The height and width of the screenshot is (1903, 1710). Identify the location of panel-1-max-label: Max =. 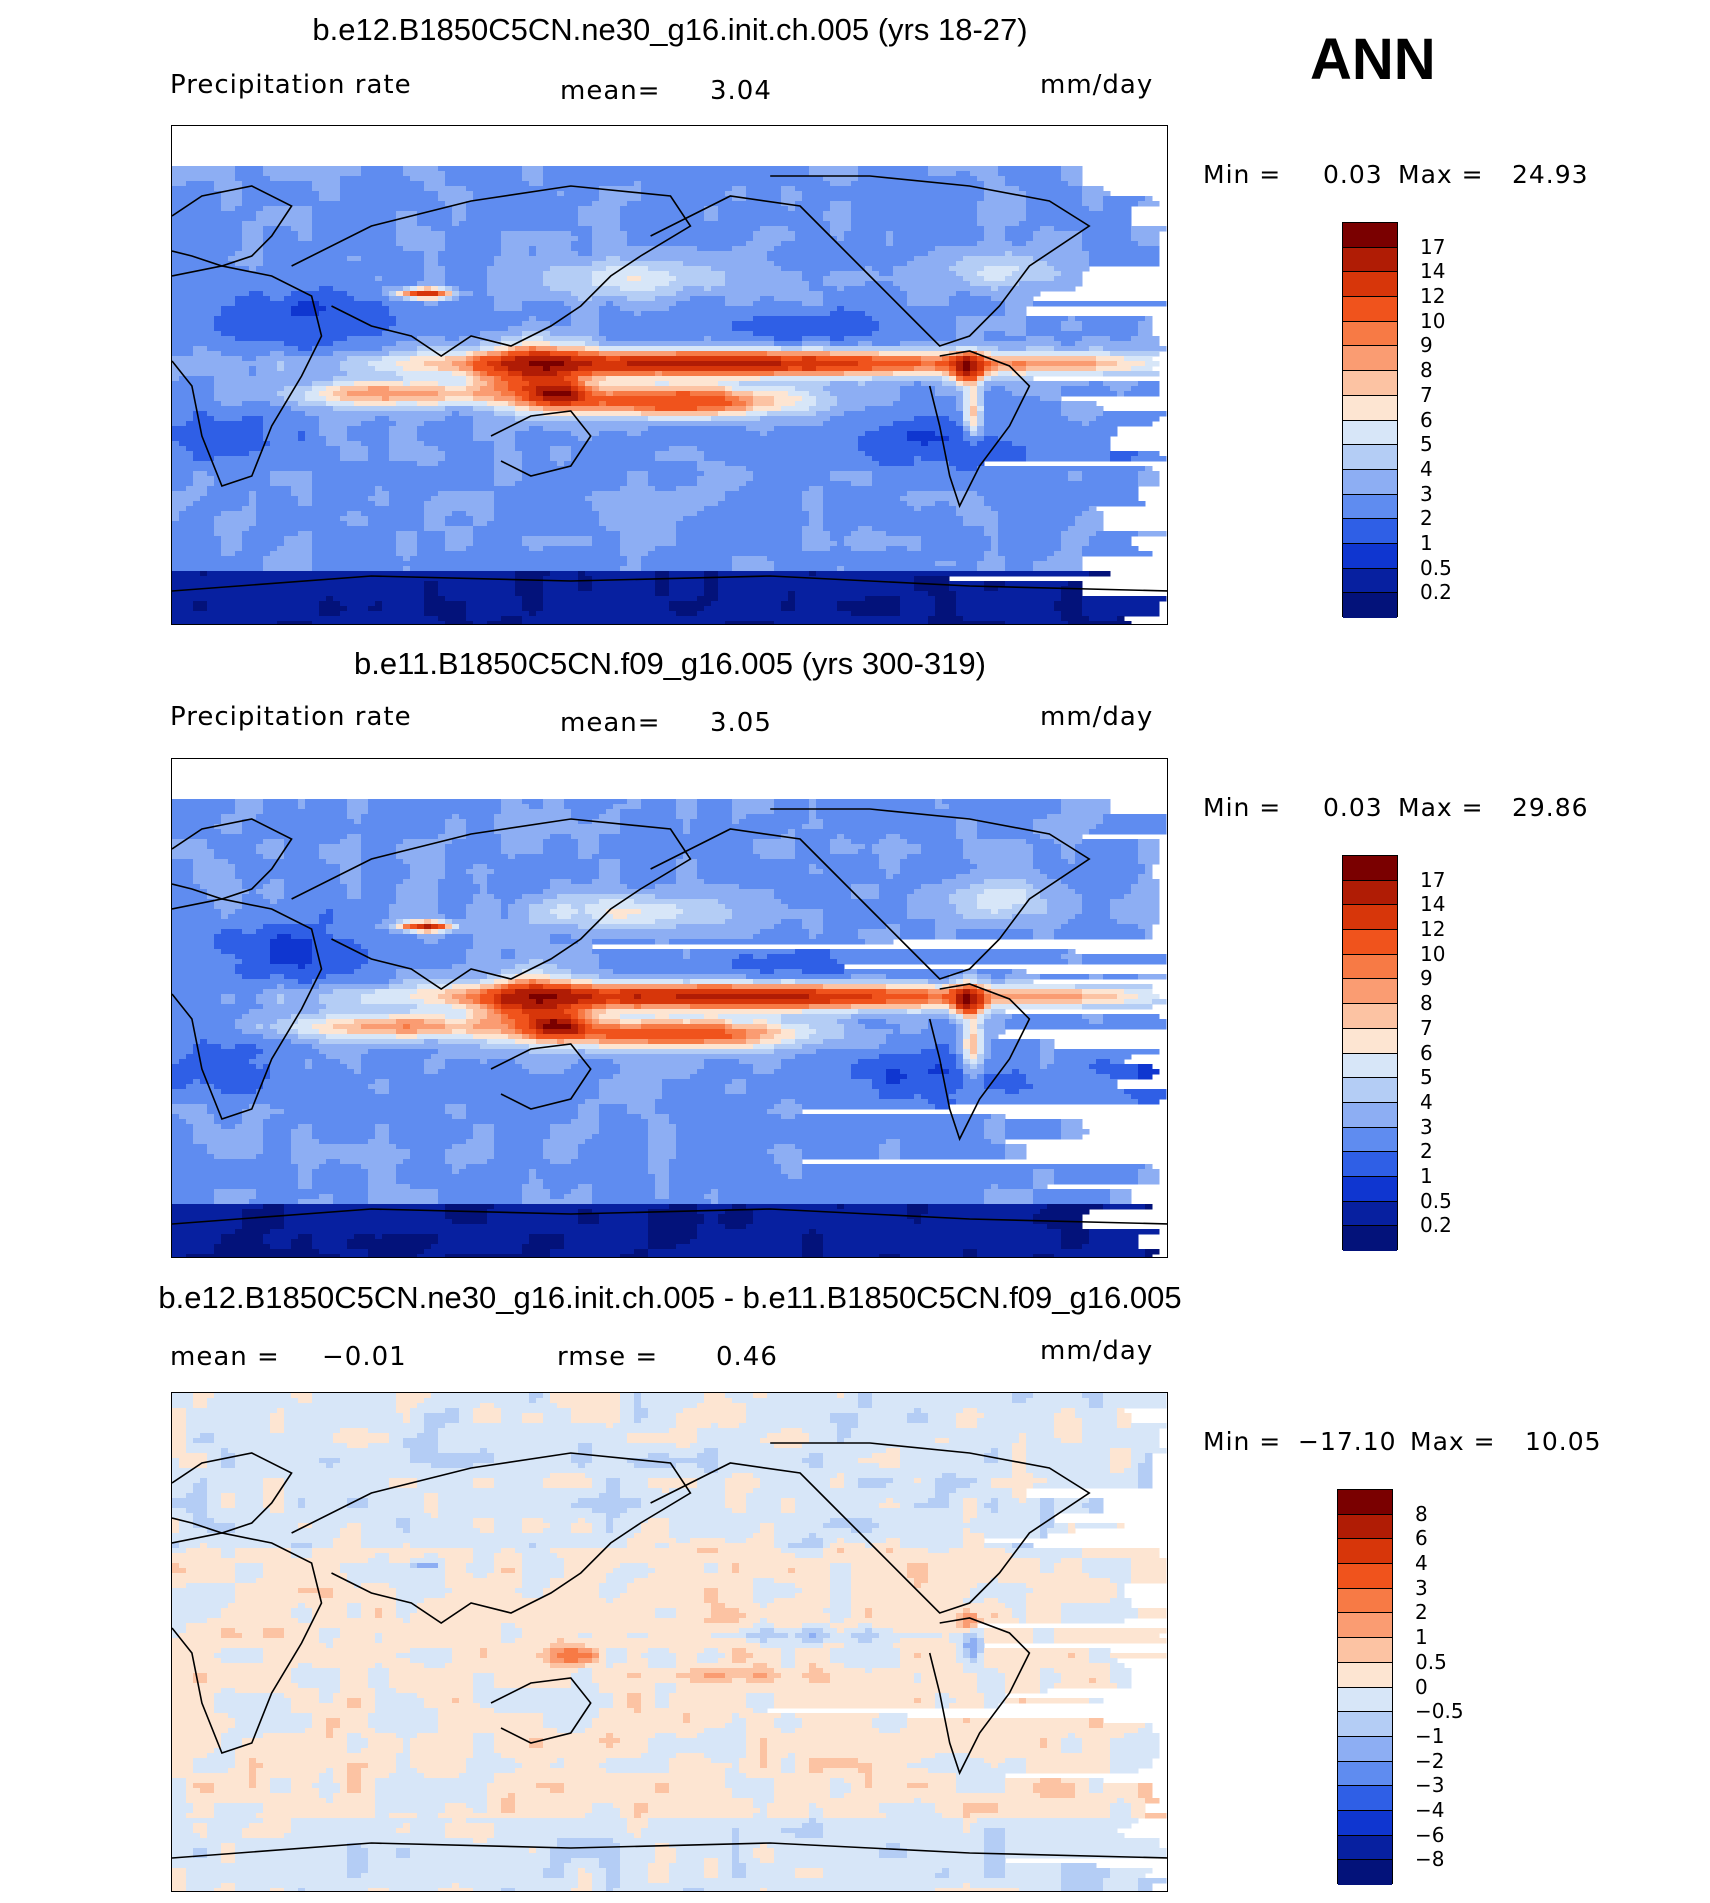
(1441, 174).